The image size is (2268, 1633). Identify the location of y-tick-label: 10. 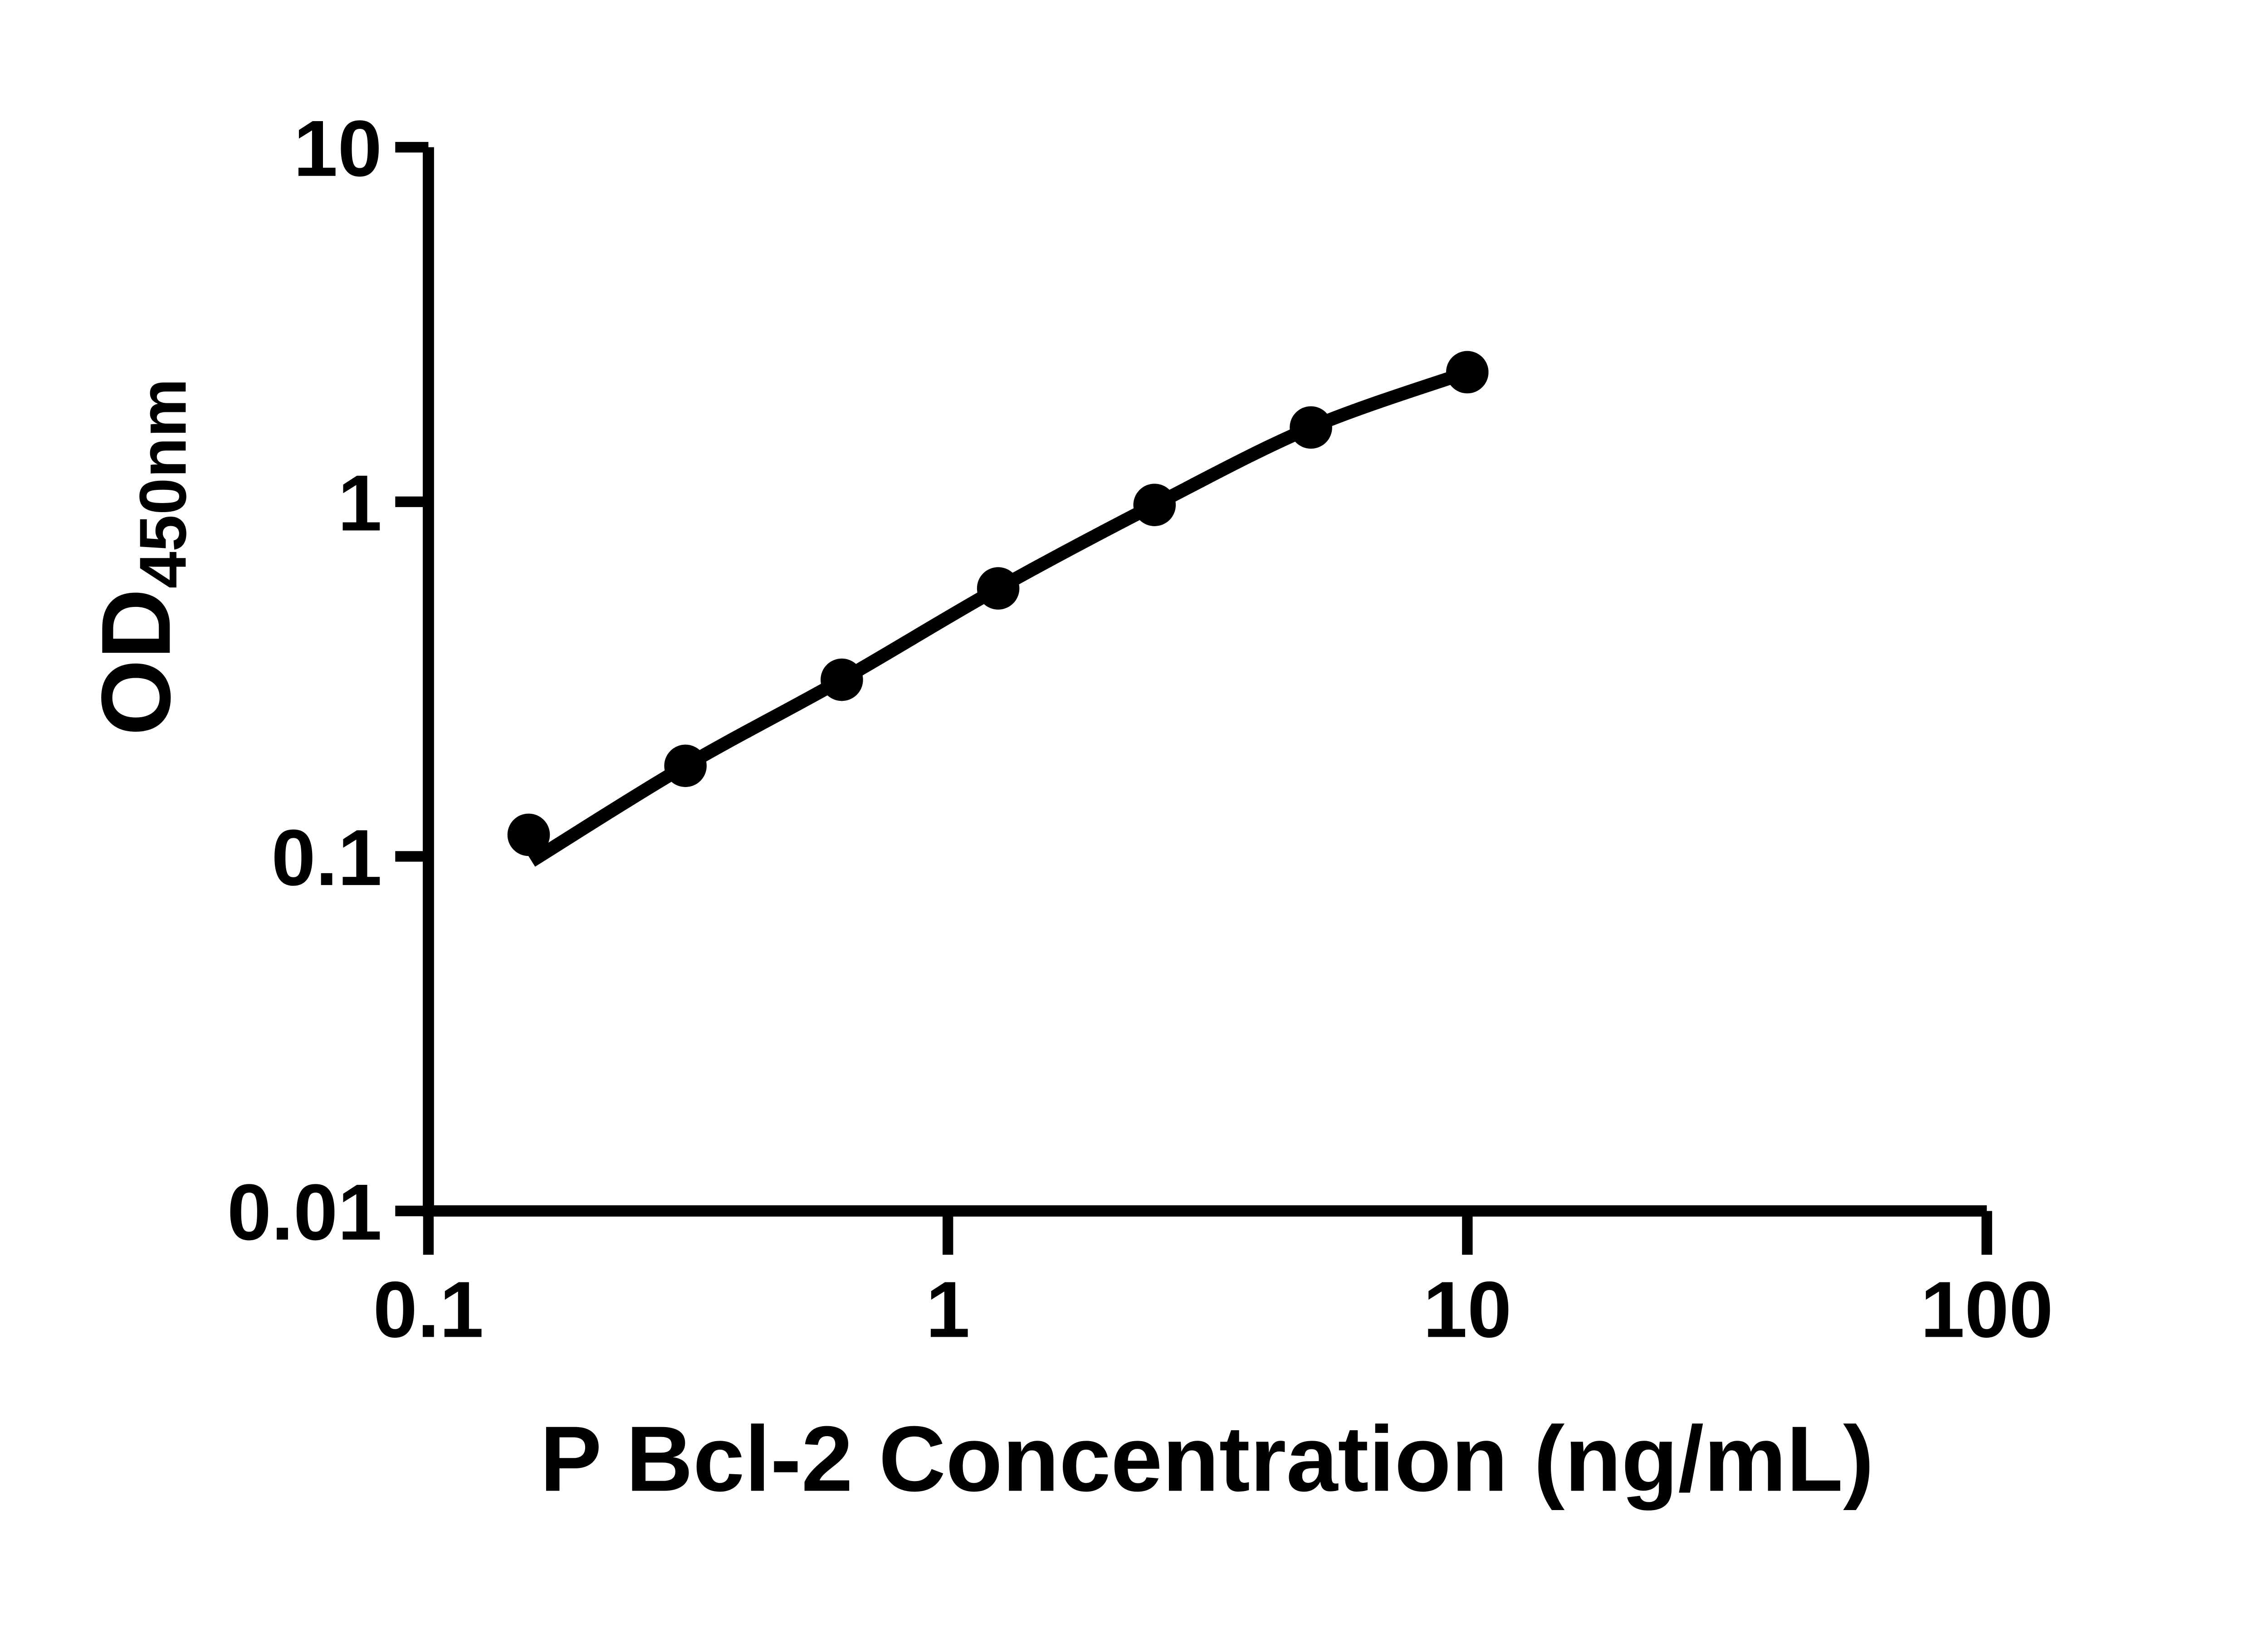
(338, 148).